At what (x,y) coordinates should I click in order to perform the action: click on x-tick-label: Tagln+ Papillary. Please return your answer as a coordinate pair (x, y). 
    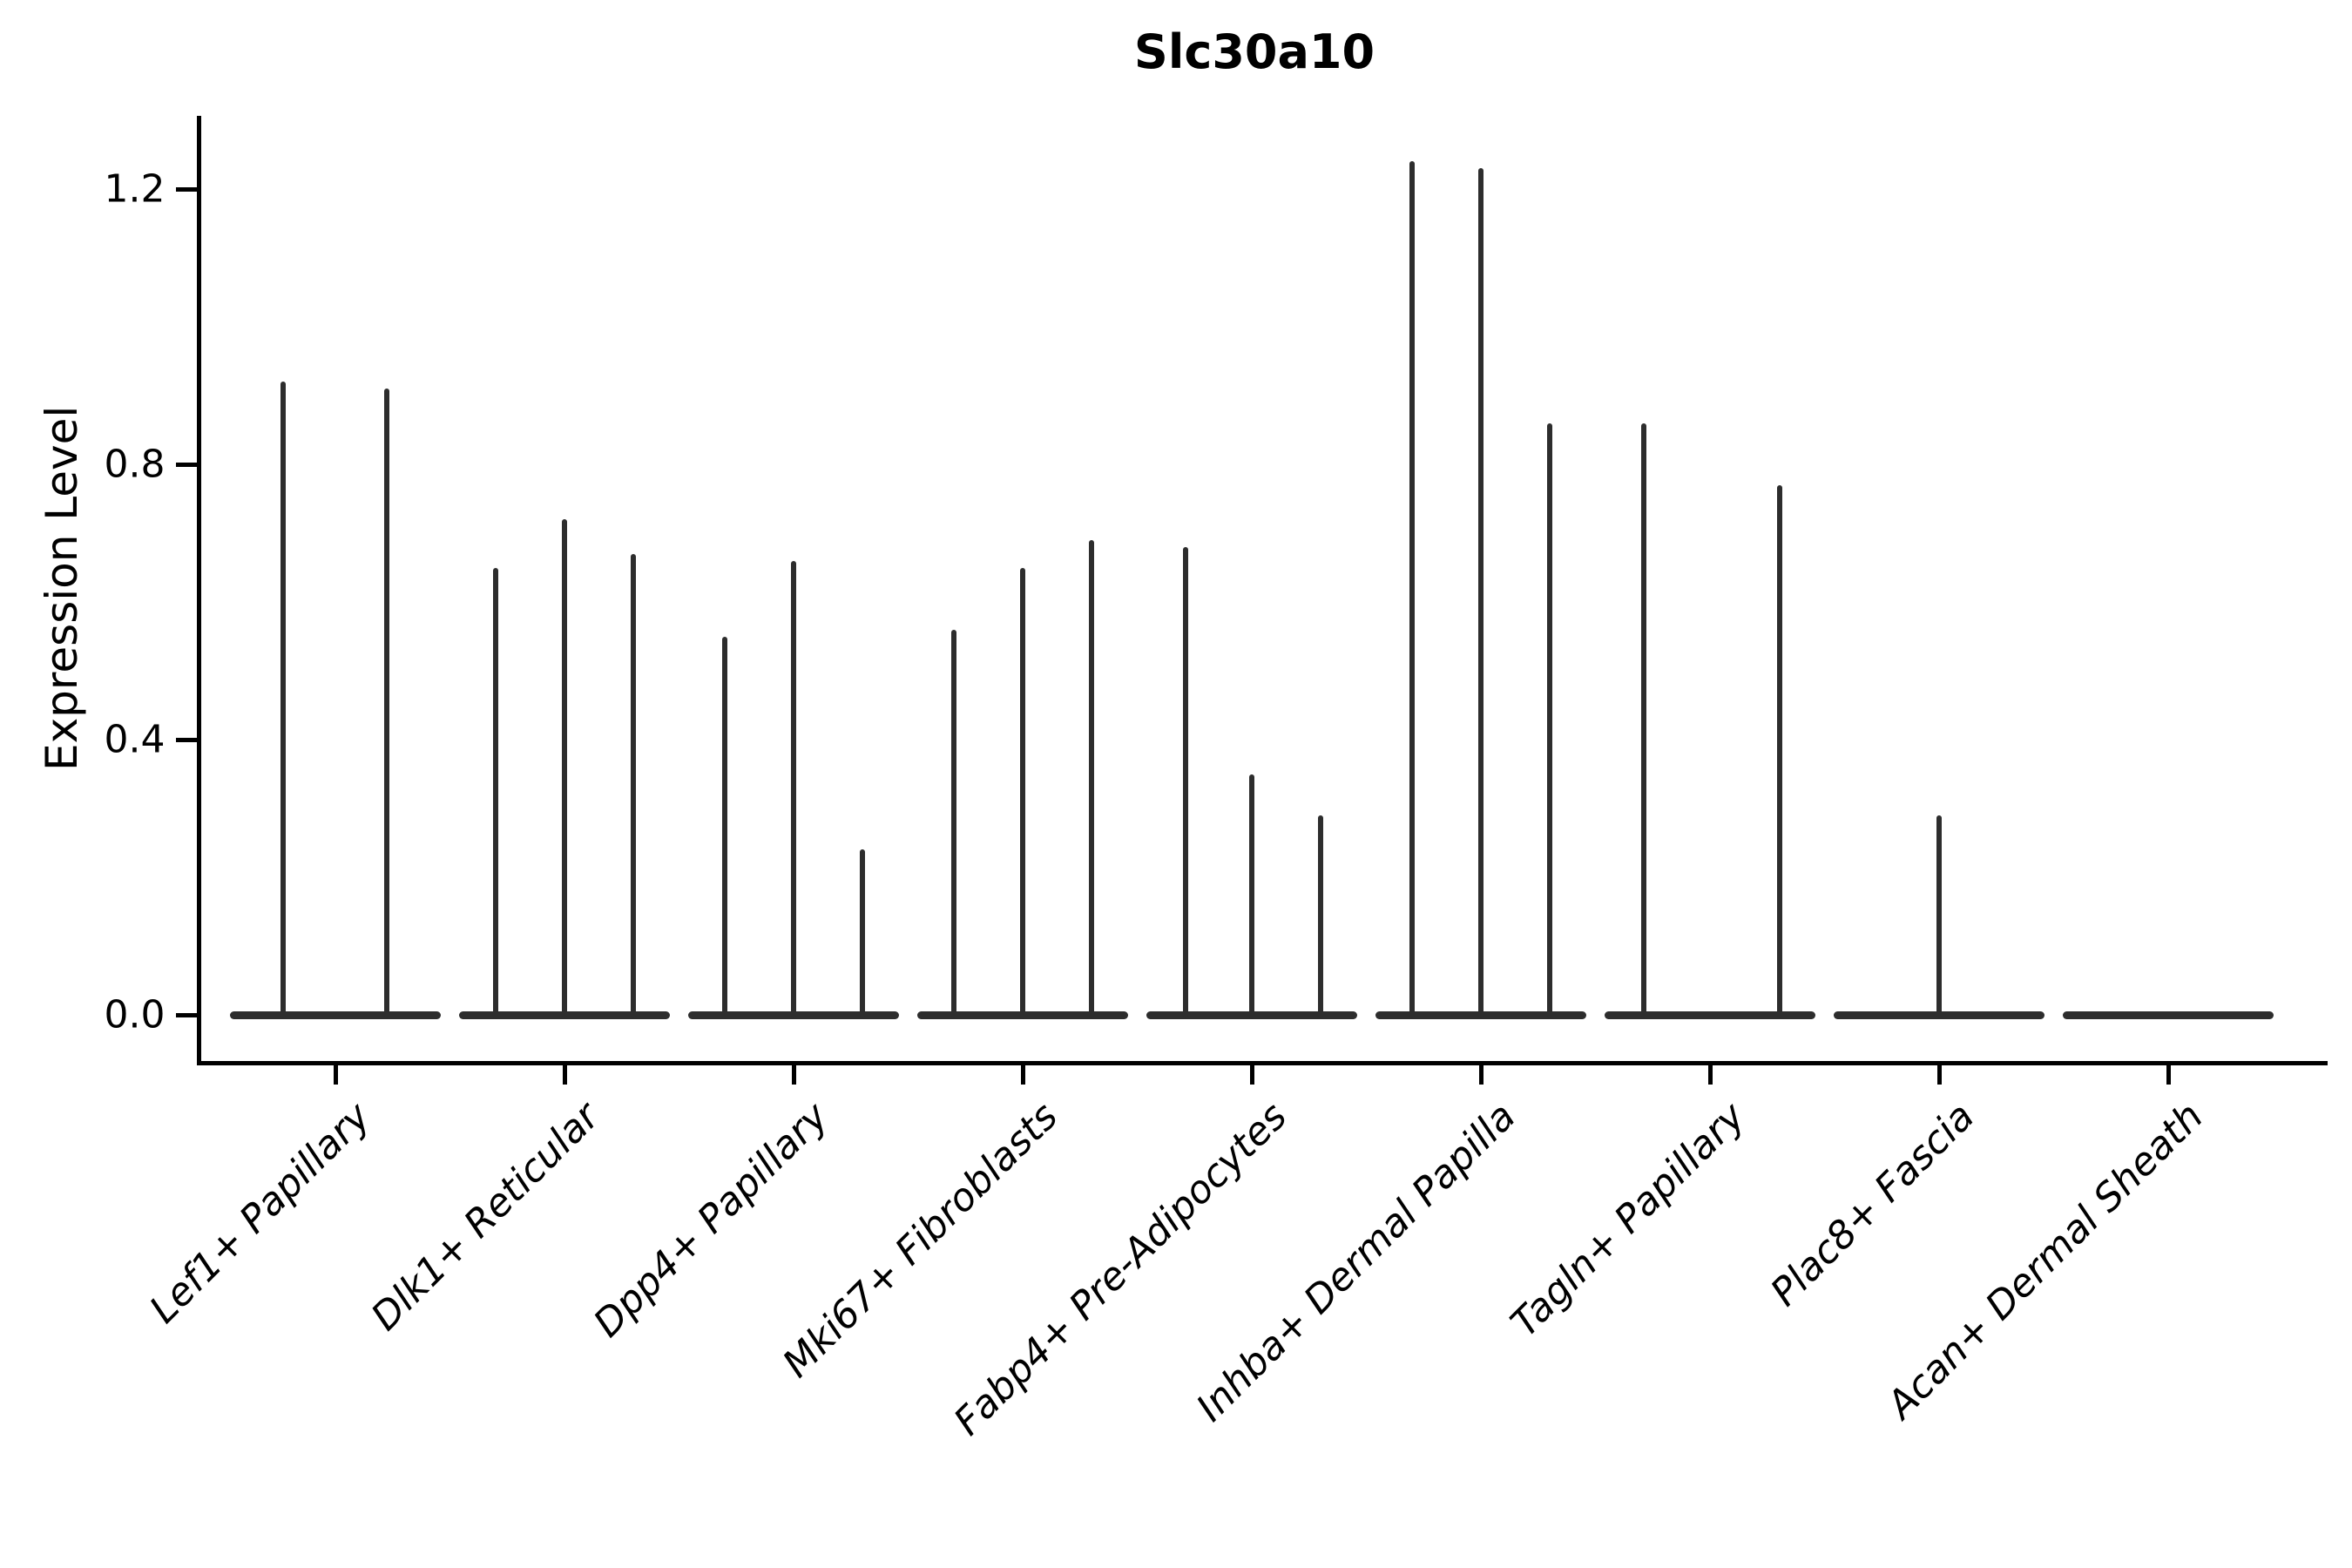
    Looking at the image, I should click on (1628, 1220).